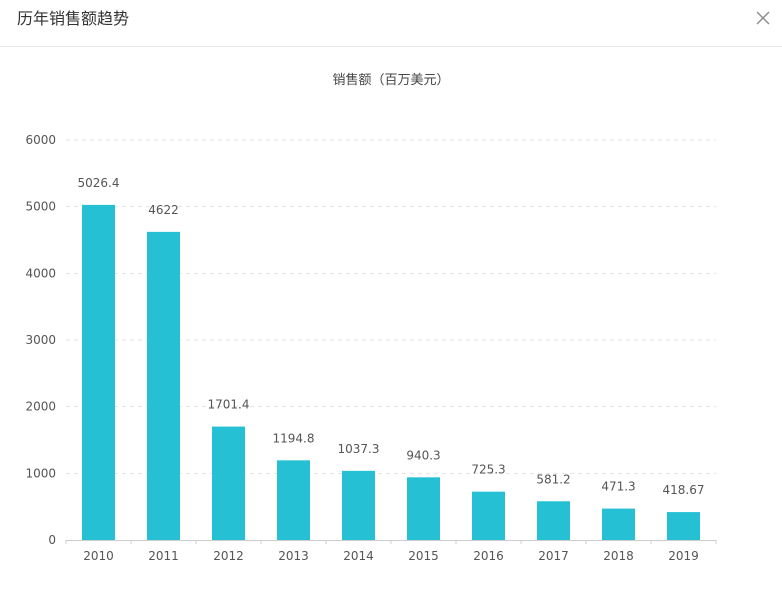  Describe the element at coordinates (488, 470) in the screenshot. I see `data-label: 725.3` at that location.